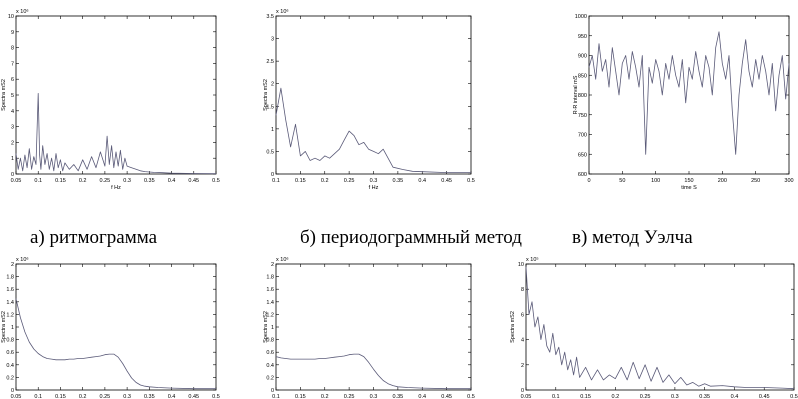  I want to click on y-tick-label: 7, so click(12, 64).